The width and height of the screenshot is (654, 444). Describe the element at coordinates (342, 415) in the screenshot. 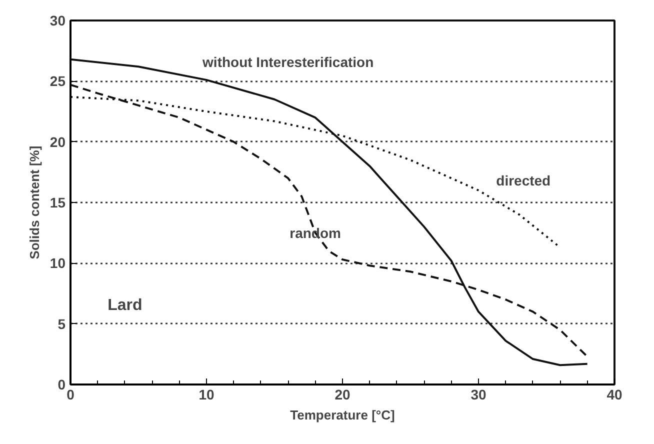

I see `x-axis-title: Temperature [°C]` at that location.